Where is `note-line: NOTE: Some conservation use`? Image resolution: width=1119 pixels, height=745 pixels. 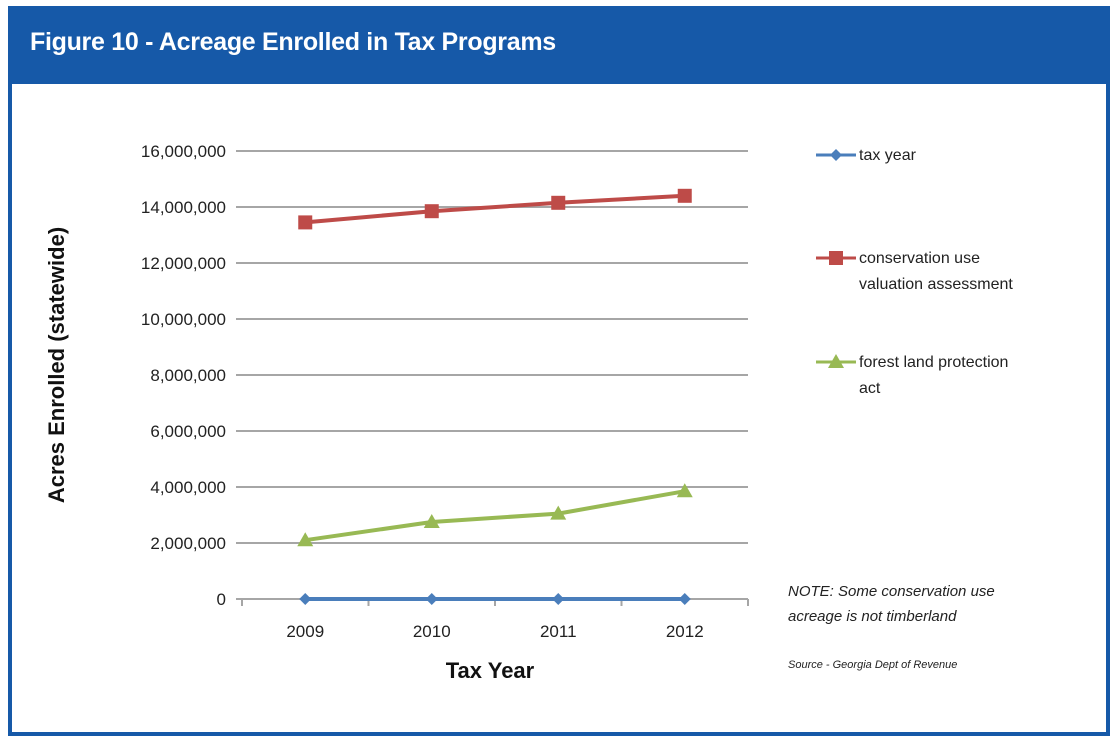
note-line: NOTE: Some conservation use is located at coordinates (891, 591).